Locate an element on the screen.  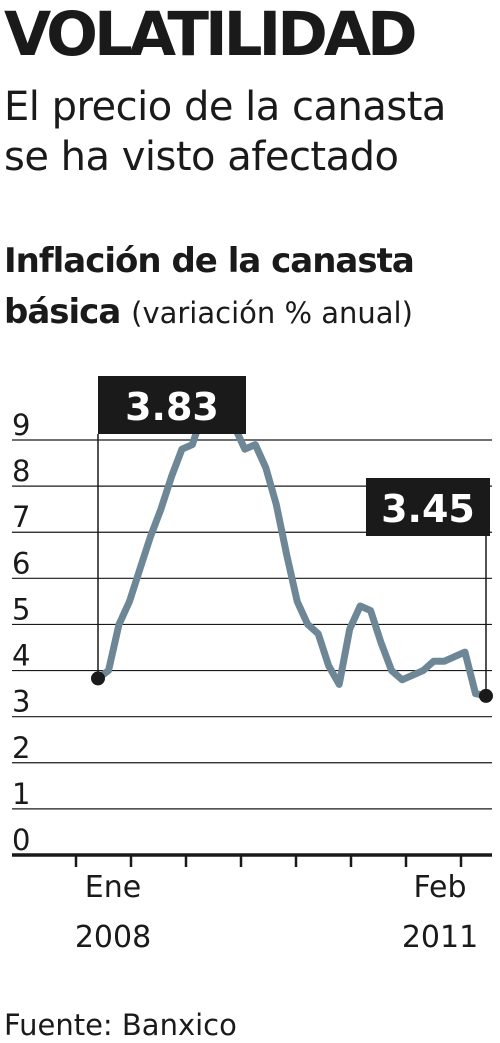
x-tick-labels: Ene 2008 Feb 2011 is located at coordinates (276, 912).